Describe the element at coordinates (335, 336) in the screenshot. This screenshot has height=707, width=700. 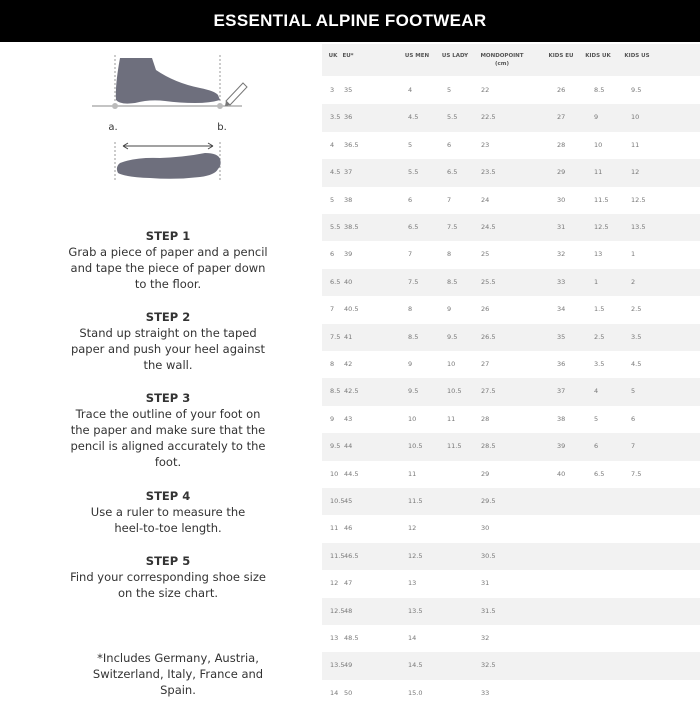
I see `cell-uk: 7.5` at that location.